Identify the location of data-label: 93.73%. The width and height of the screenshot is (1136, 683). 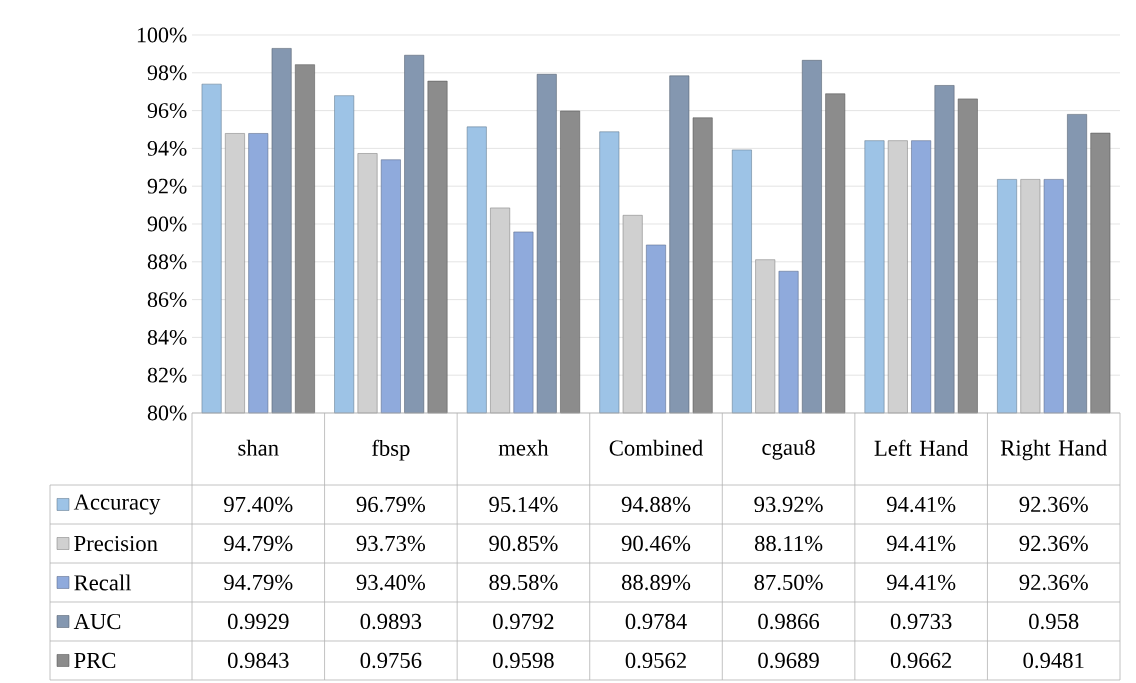
(391, 543).